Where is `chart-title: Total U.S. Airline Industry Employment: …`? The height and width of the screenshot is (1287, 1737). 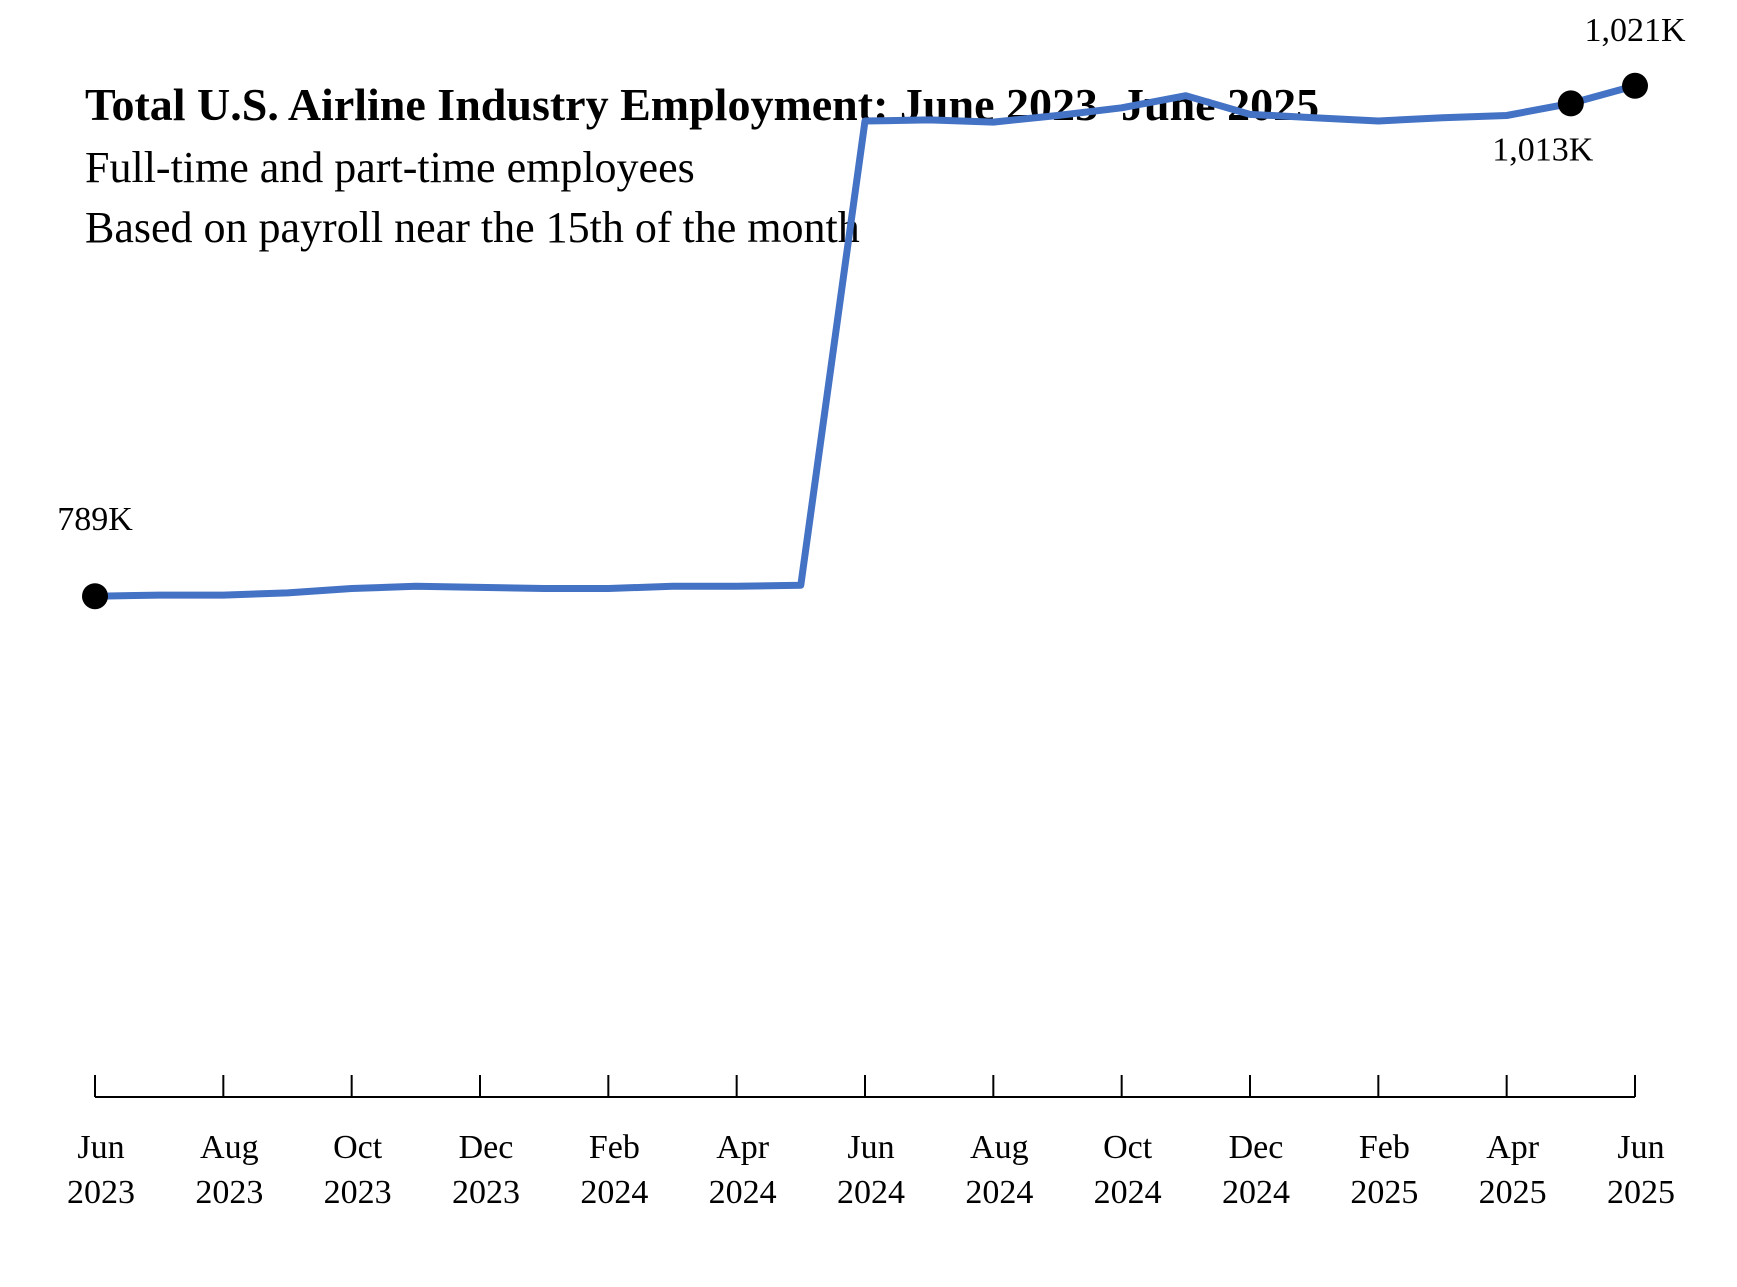
chart-title: Total U.S. Airline Industry Employment: … is located at coordinates (702, 104).